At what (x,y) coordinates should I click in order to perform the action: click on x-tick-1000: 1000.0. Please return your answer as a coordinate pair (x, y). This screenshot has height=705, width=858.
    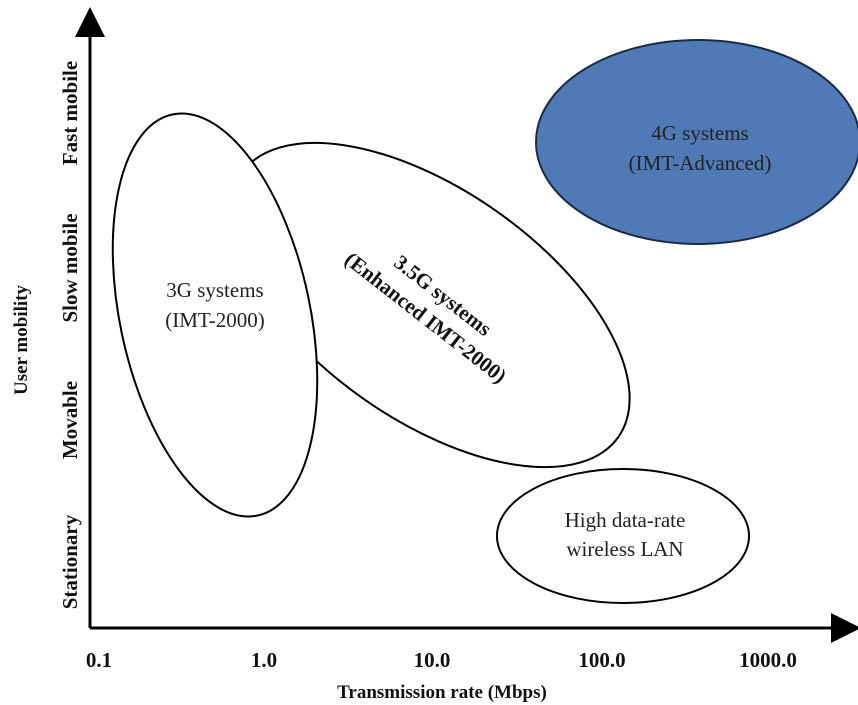
    Looking at the image, I should click on (768, 660).